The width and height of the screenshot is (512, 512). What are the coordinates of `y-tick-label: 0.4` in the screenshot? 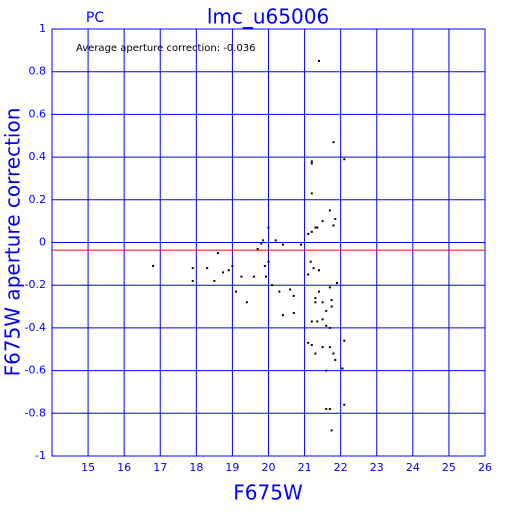 It's located at (38, 156).